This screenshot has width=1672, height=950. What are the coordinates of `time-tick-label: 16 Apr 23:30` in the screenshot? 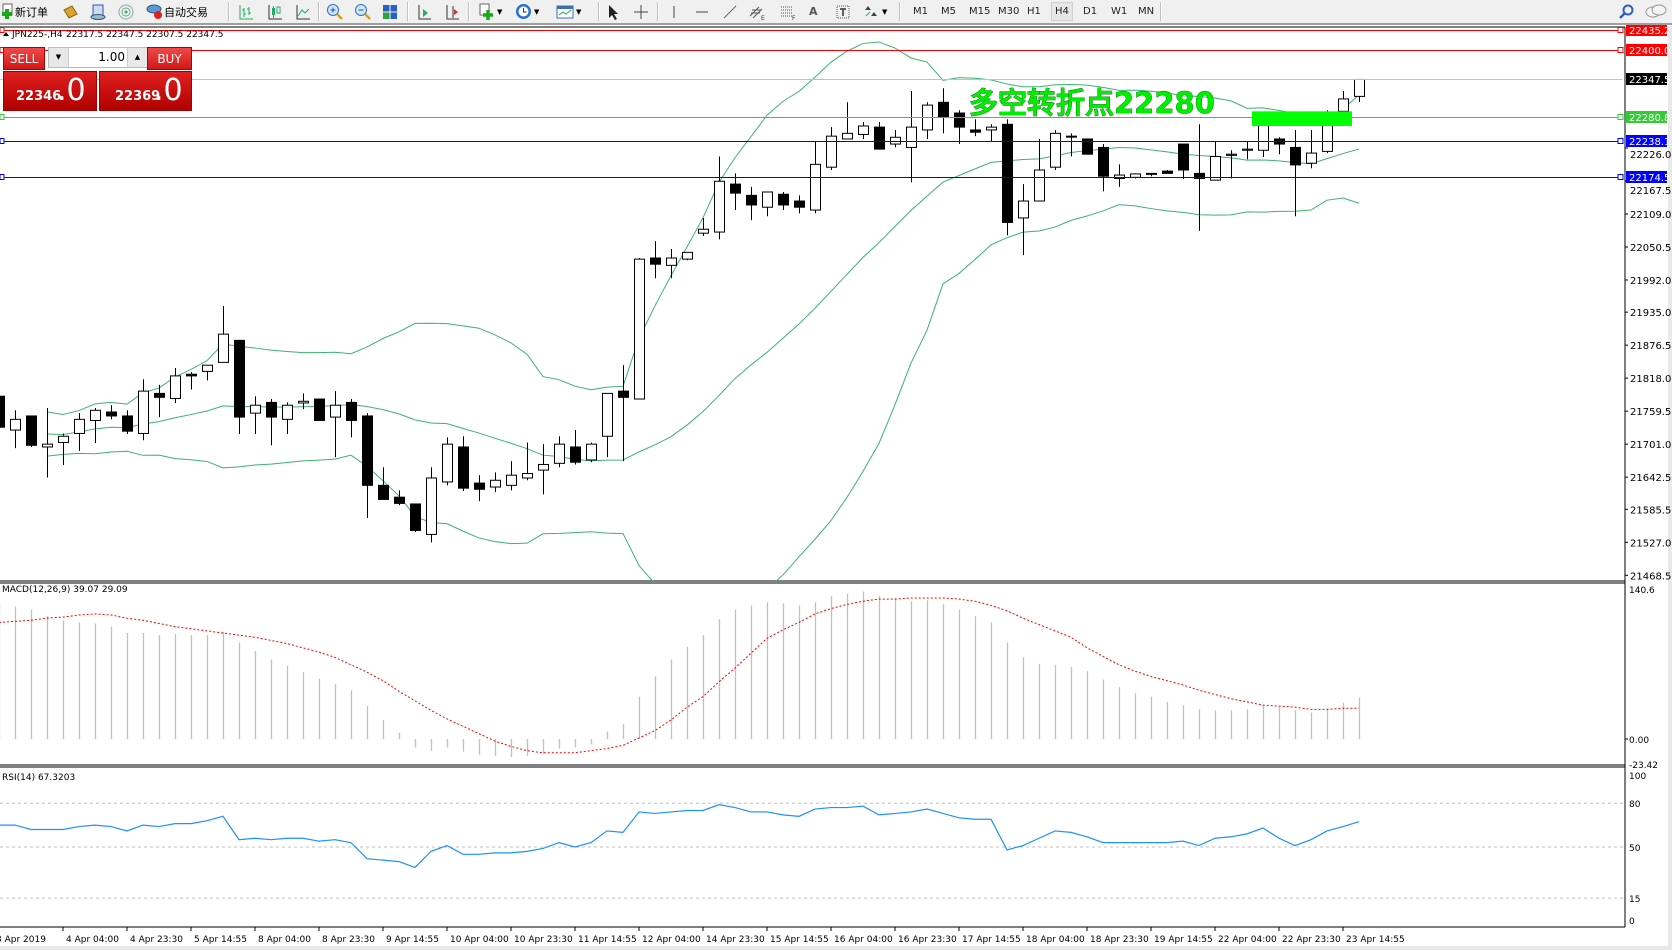 It's located at (927, 940).